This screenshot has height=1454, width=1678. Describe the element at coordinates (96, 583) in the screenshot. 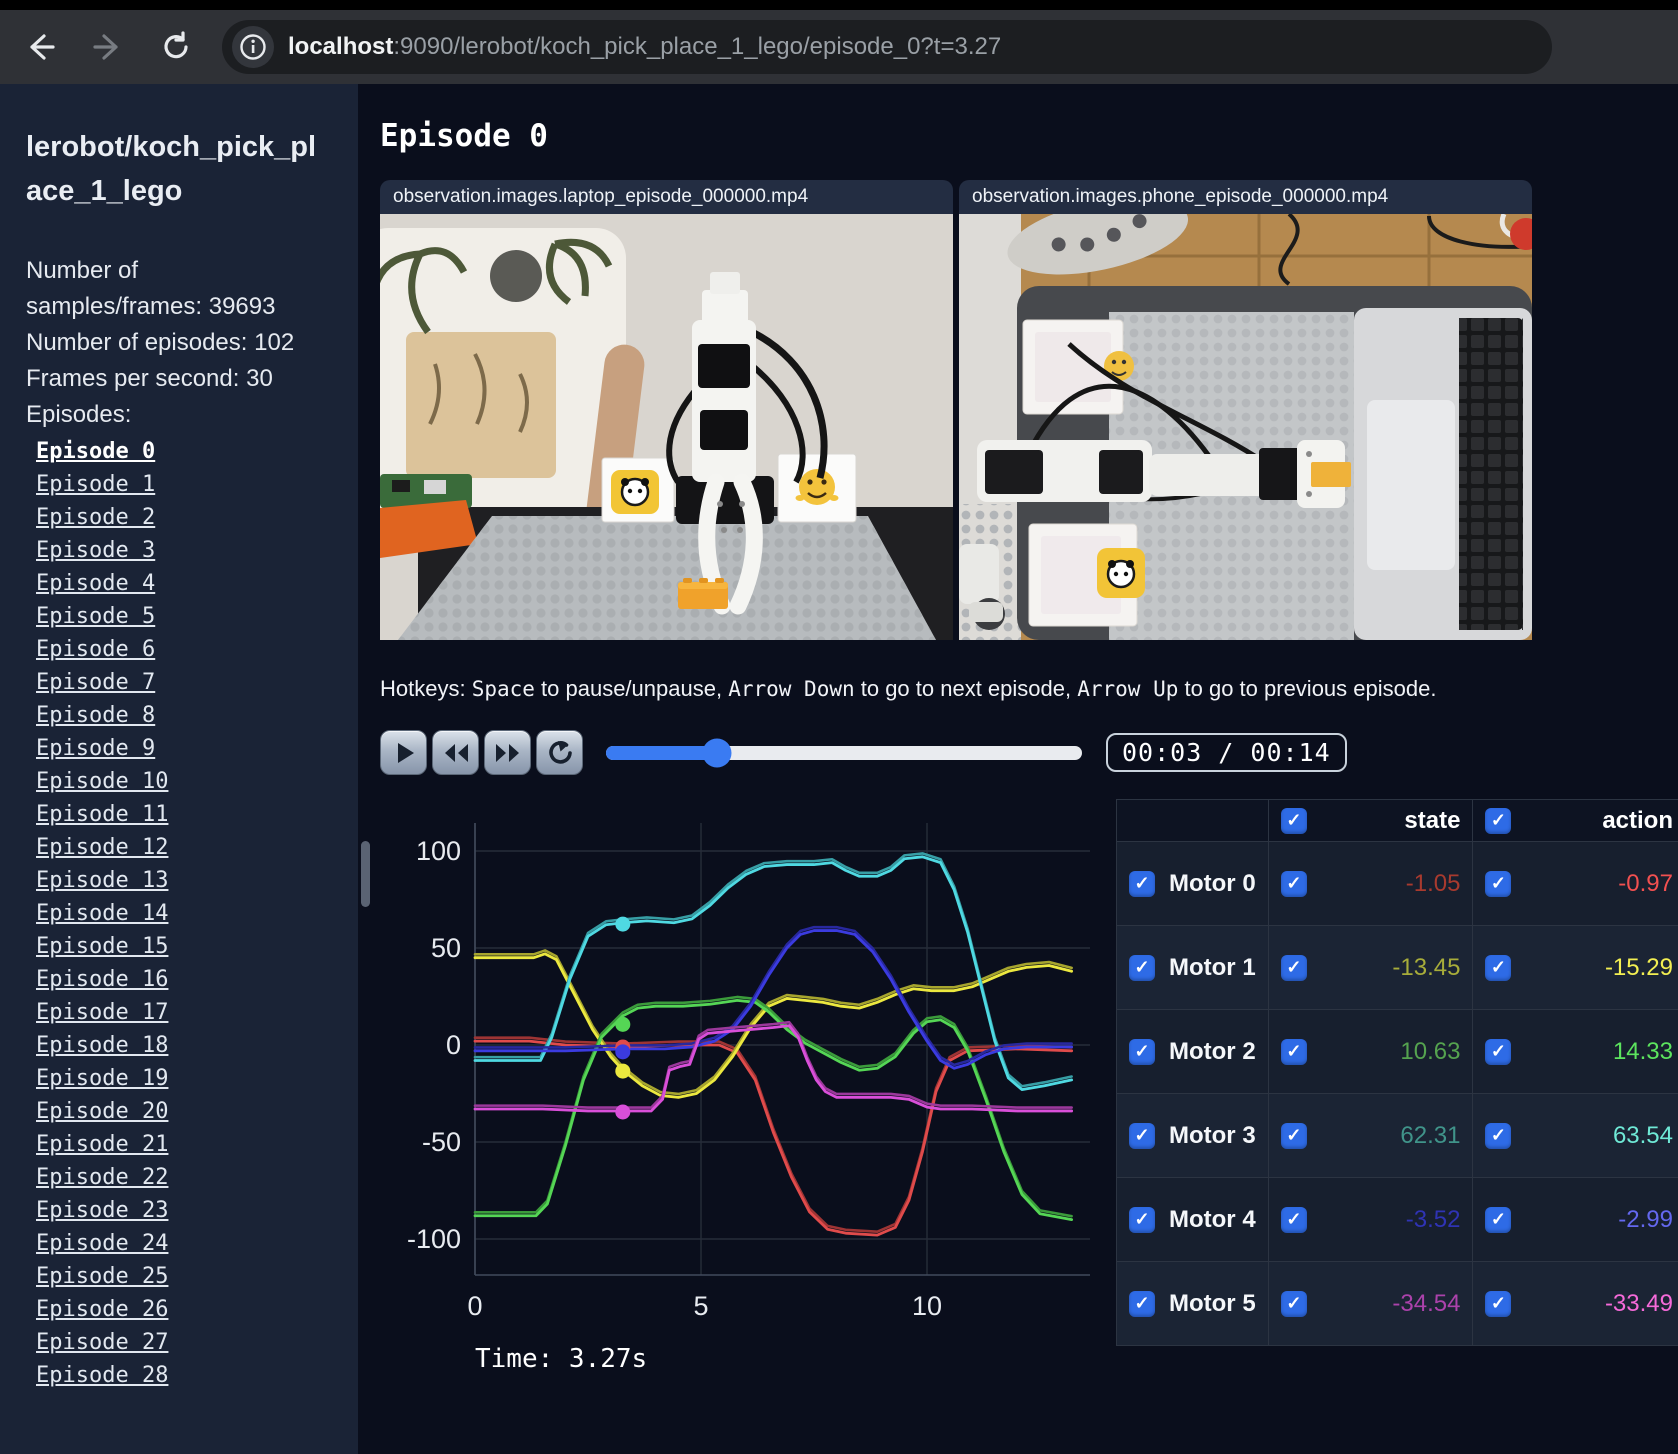

I see `sidebar-item-episode-4: Episode 4` at that location.